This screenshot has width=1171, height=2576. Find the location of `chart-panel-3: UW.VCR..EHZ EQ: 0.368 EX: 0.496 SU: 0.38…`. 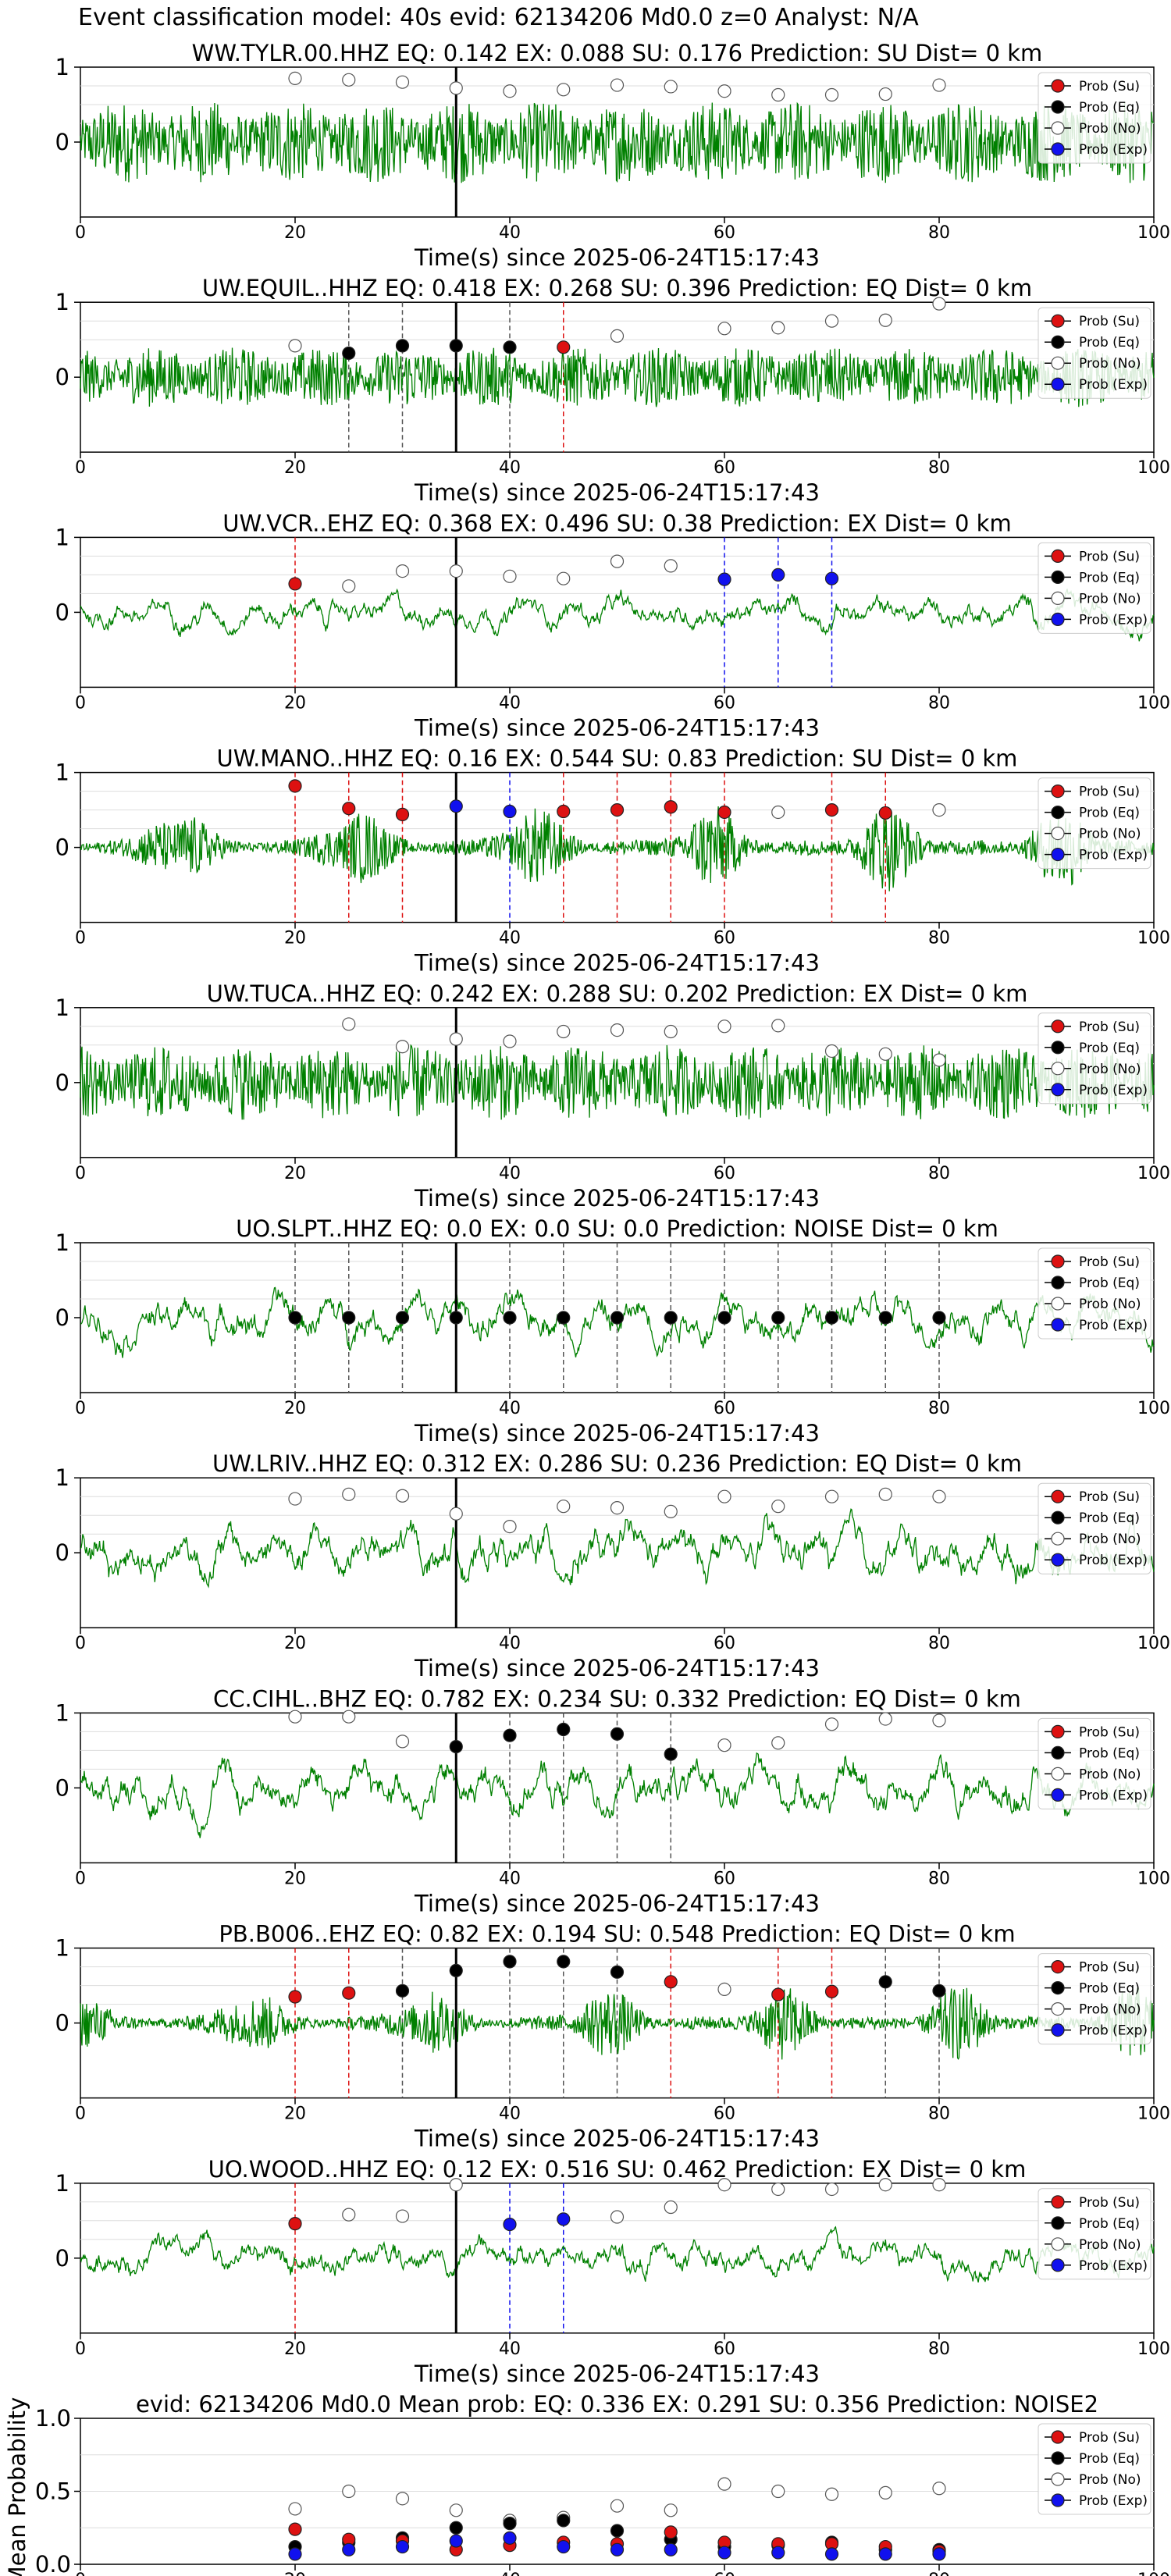

chart-panel-3: UW.VCR..EHZ EQ: 0.368 EX: 0.496 SU: 0.38… is located at coordinates (612, 625).